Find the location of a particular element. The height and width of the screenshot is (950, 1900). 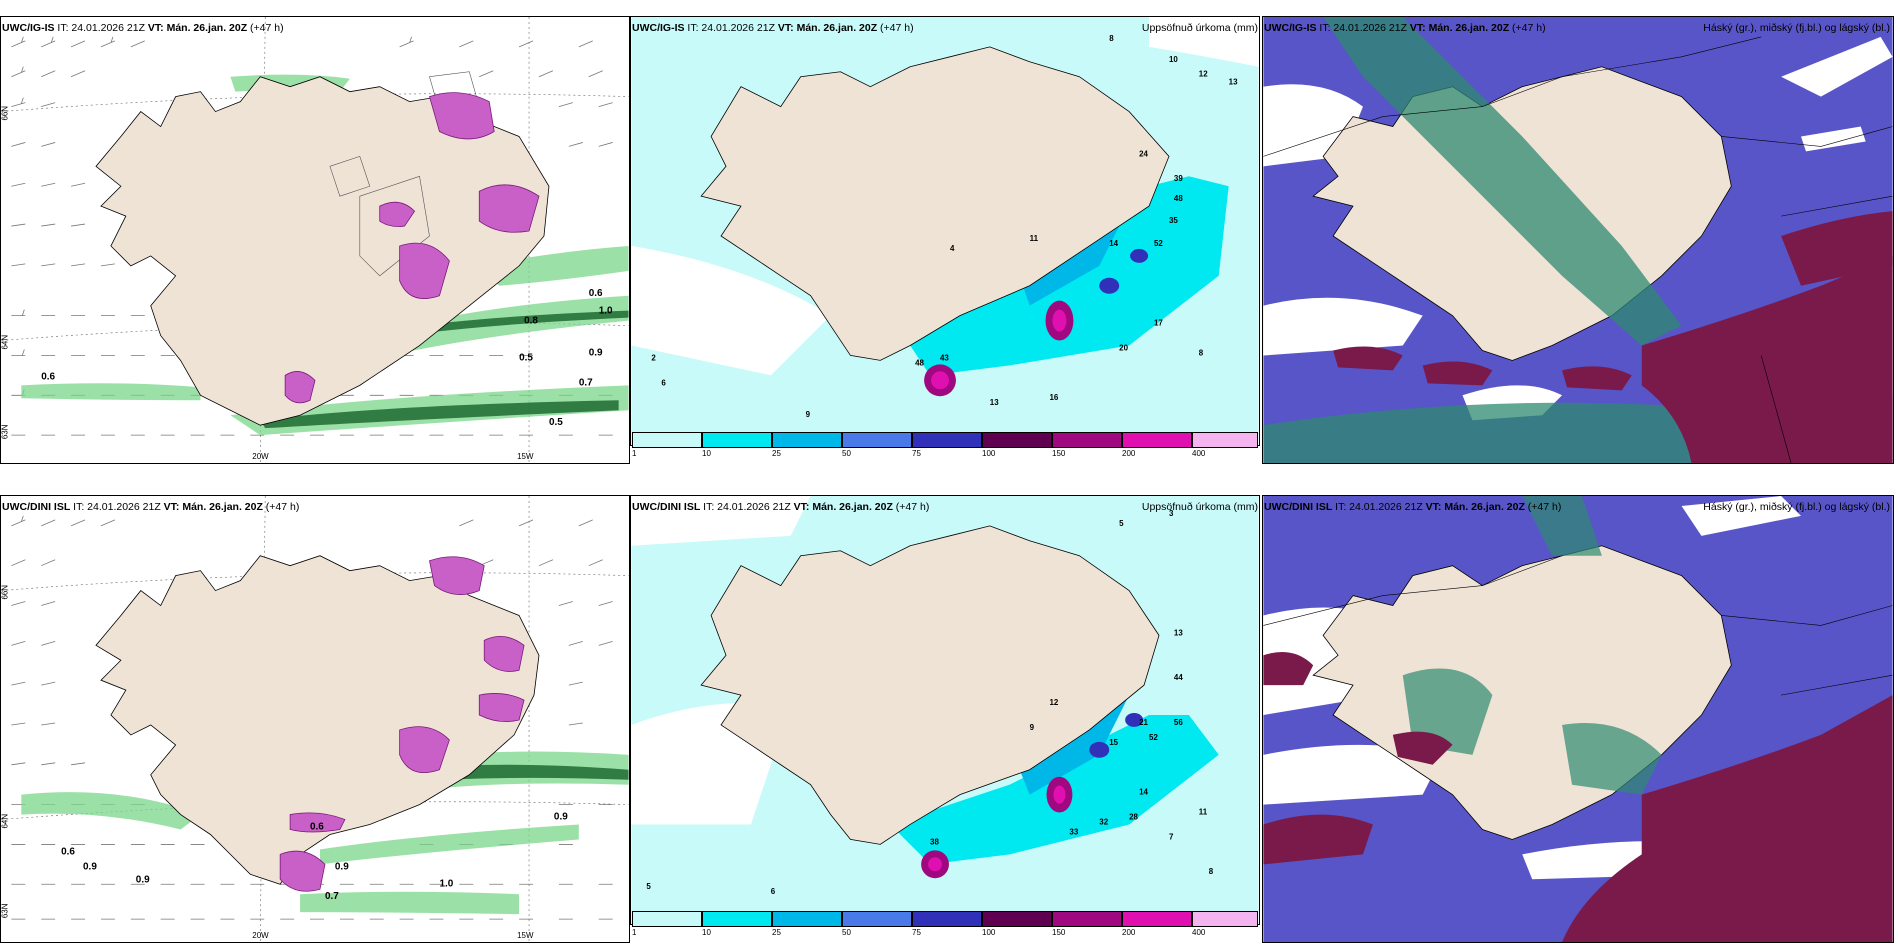

colorbar-tick: 25 is located at coordinates (776, 932).